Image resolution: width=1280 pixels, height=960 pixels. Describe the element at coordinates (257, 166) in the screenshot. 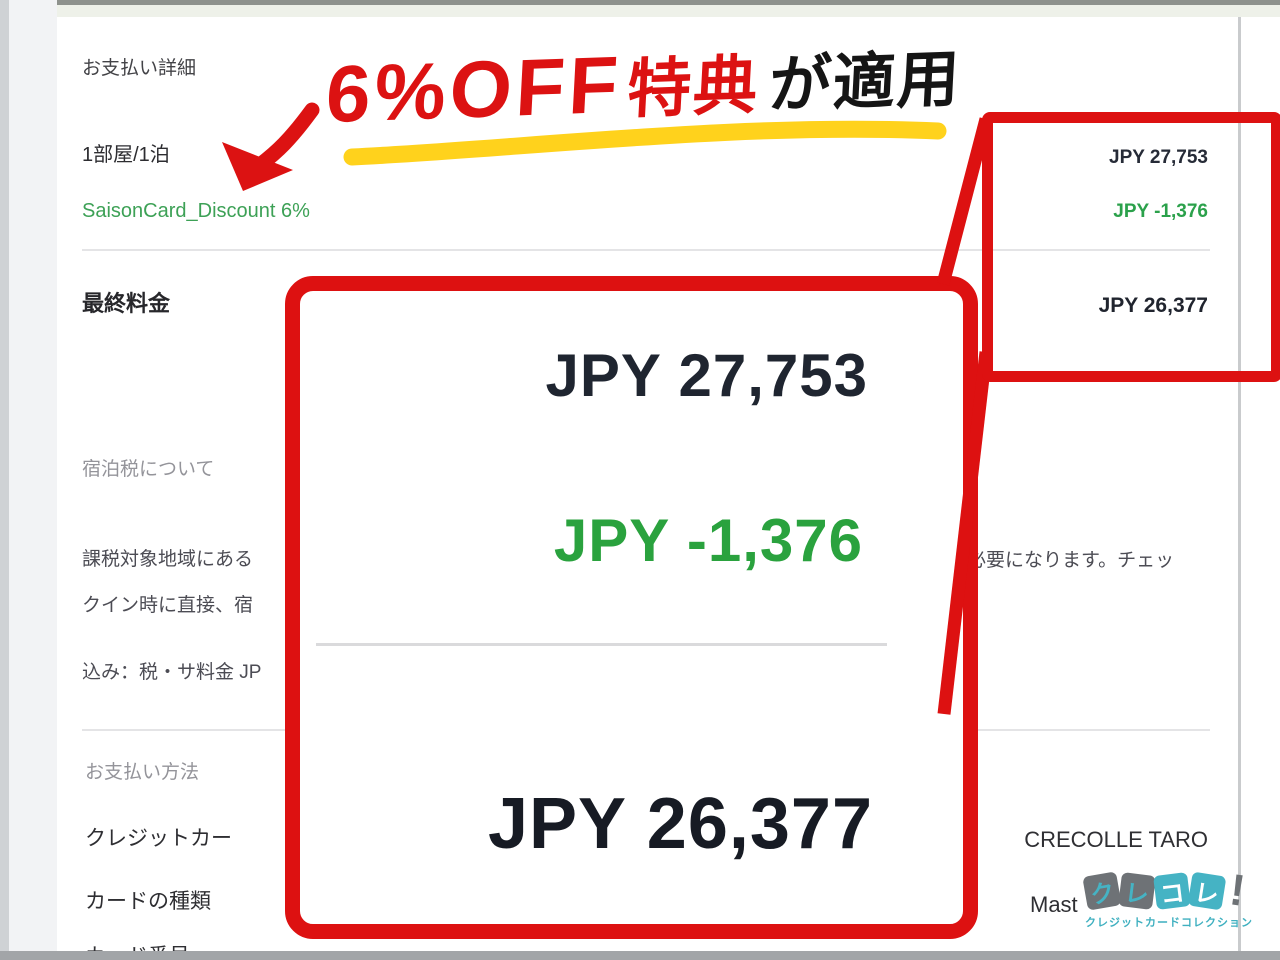

I see `red-arrow-head` at that location.